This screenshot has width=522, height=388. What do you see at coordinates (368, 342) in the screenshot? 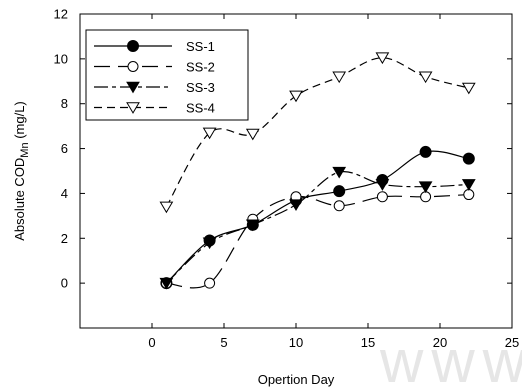
I see `x-tick-label: 15` at bounding box center [368, 342].